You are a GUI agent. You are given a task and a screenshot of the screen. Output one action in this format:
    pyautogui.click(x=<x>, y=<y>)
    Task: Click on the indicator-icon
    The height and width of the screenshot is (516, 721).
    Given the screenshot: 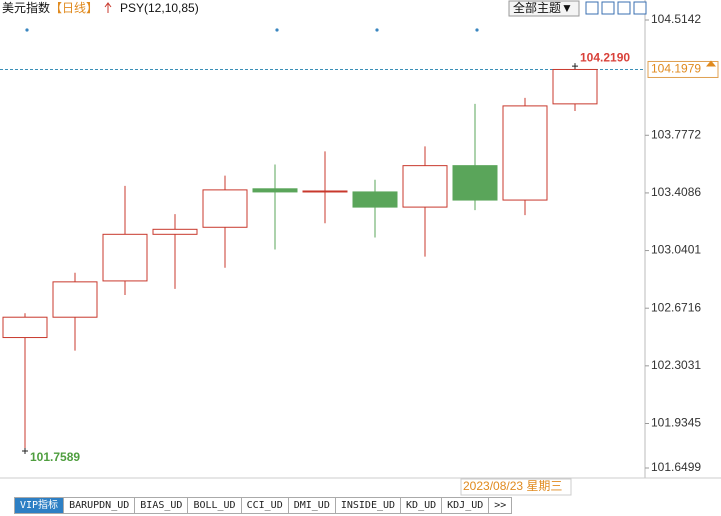 What is the action you would take?
    pyautogui.click(x=108, y=7)
    